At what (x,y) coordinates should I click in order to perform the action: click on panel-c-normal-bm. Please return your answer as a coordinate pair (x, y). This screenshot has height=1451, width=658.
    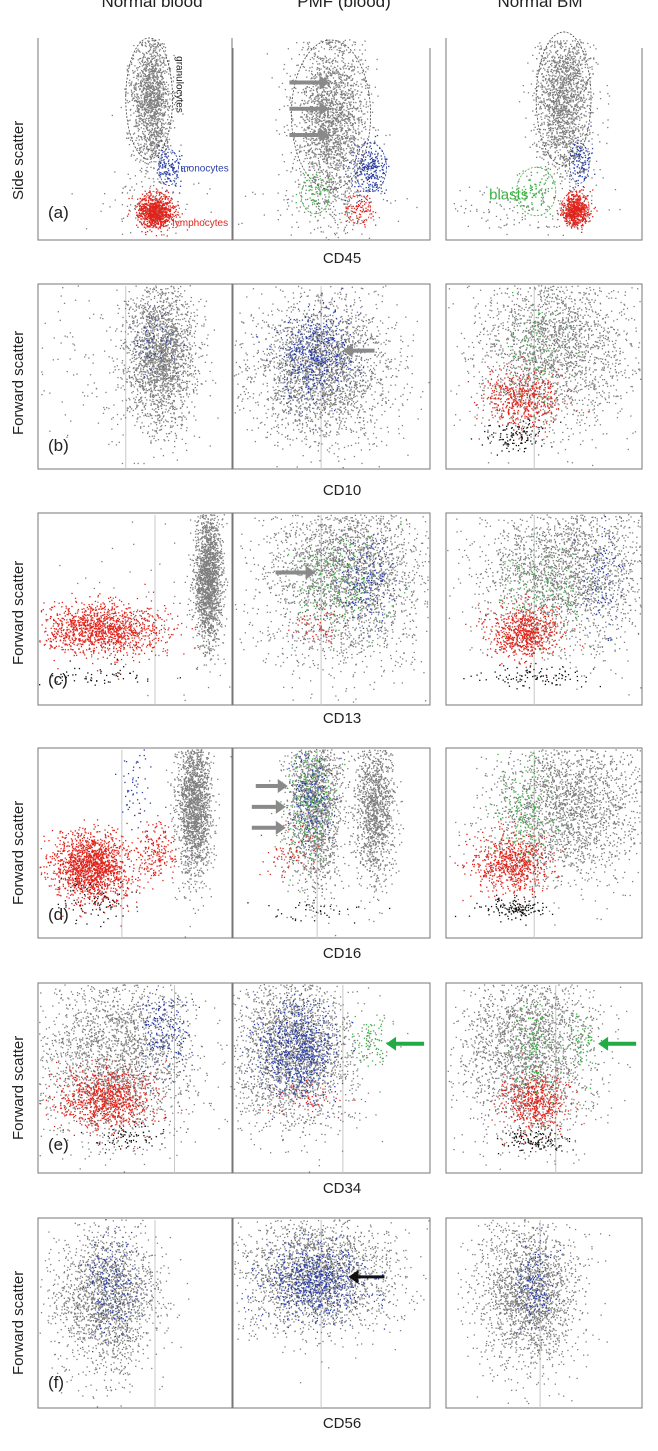
    Looking at the image, I should click on (544, 609).